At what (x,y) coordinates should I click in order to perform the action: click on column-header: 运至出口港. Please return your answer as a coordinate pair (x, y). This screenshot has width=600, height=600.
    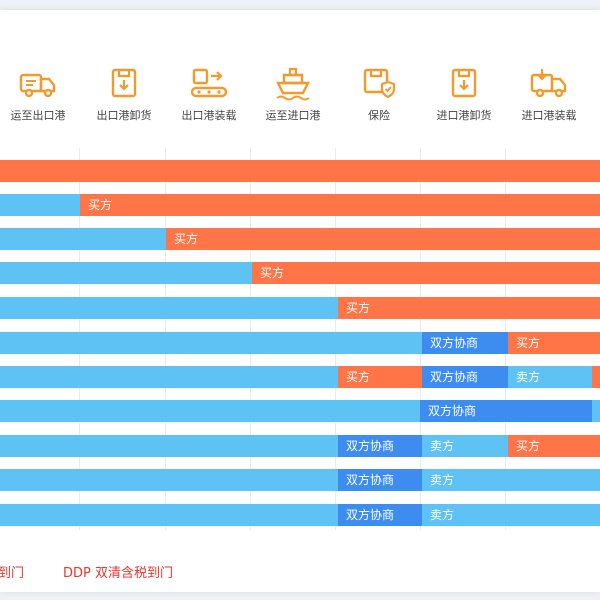
    Looking at the image, I should click on (40, 94).